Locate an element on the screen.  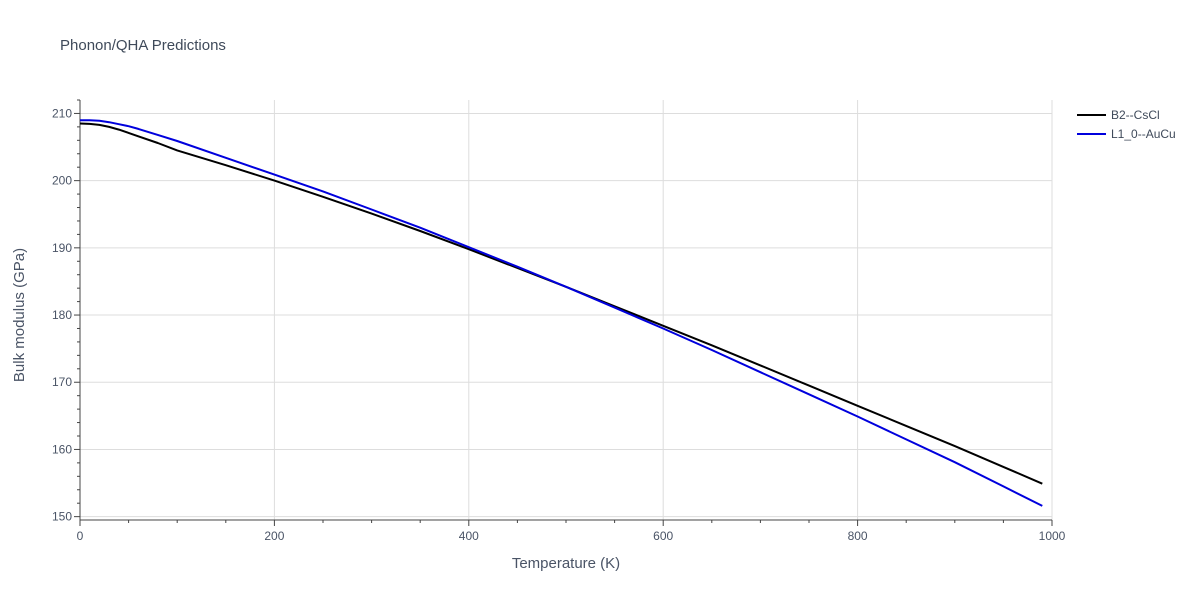
legend-label-0: B2--CsCl is located at coordinates (1135, 115).